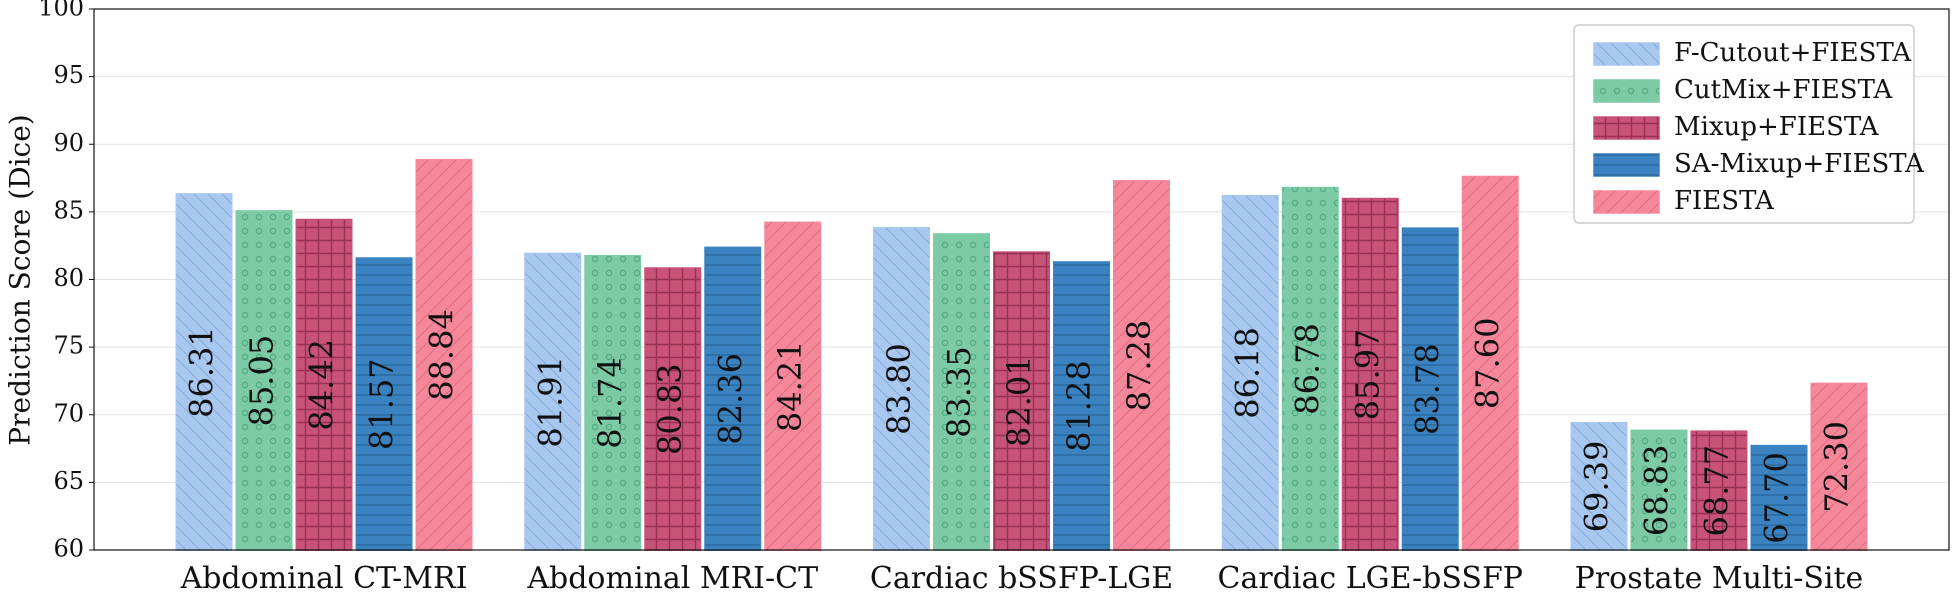  I want to click on value-label: 68.77, so click(1716, 491).